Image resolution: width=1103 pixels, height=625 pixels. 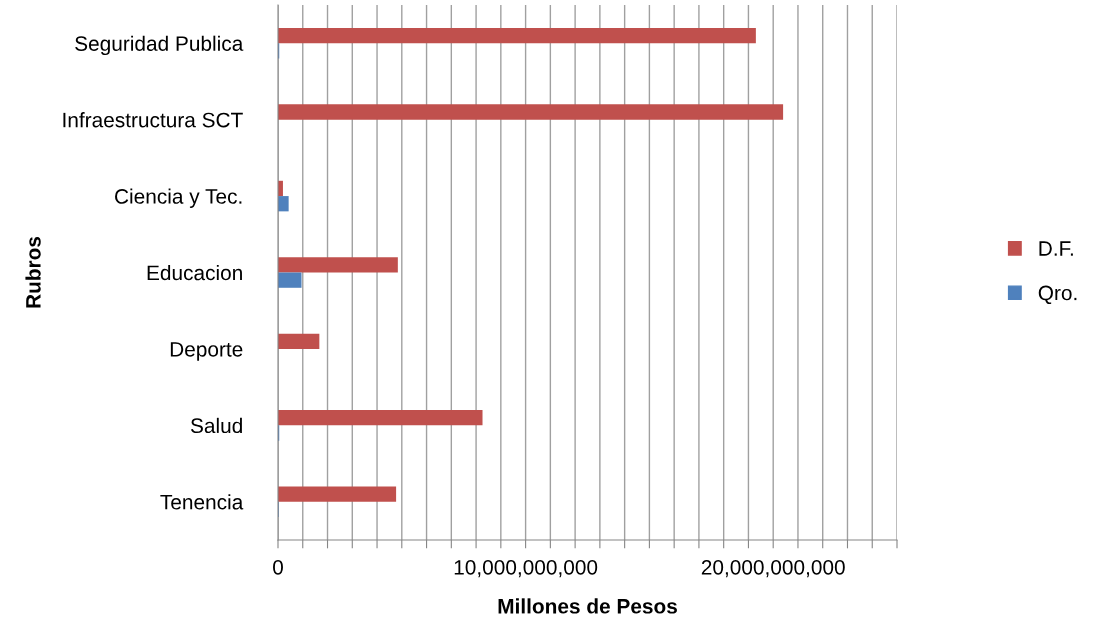 What do you see at coordinates (216, 425) in the screenshot?
I see `y-tick-label: Salud` at bounding box center [216, 425].